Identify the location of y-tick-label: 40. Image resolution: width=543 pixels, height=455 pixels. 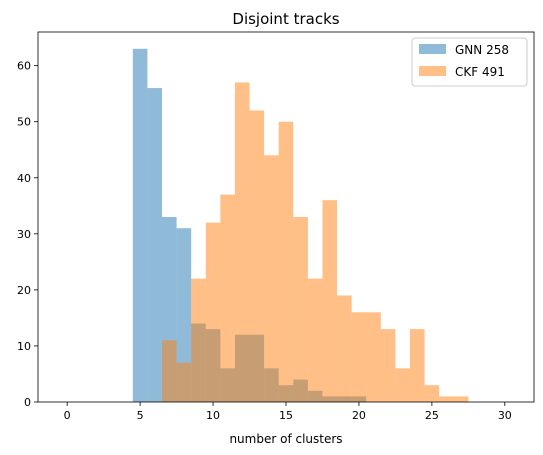
(24, 178).